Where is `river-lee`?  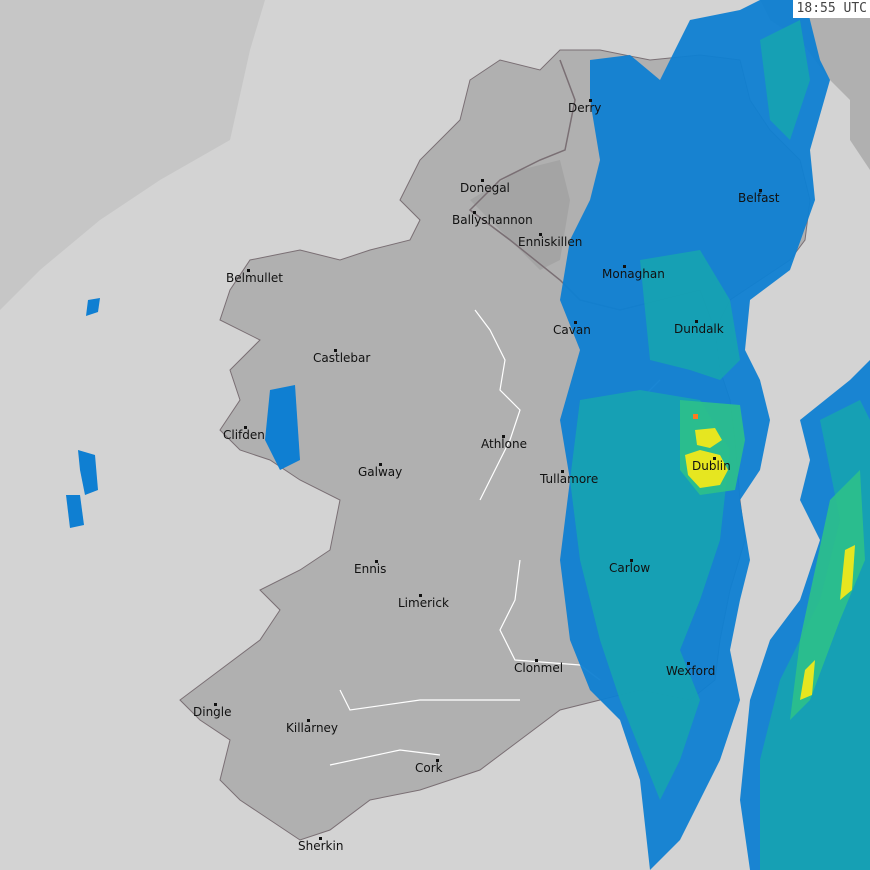 river-lee is located at coordinates (385, 757).